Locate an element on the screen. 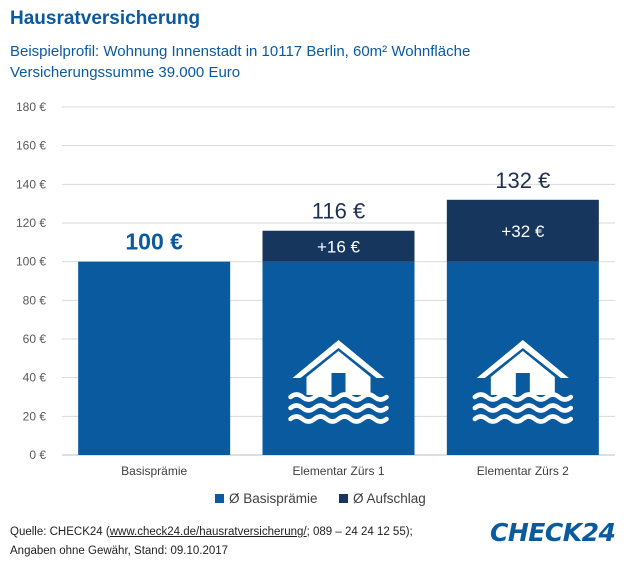 The width and height of the screenshot is (630, 568). source-suffix: ; 089 – 24 24 12 55); is located at coordinates (359, 532).